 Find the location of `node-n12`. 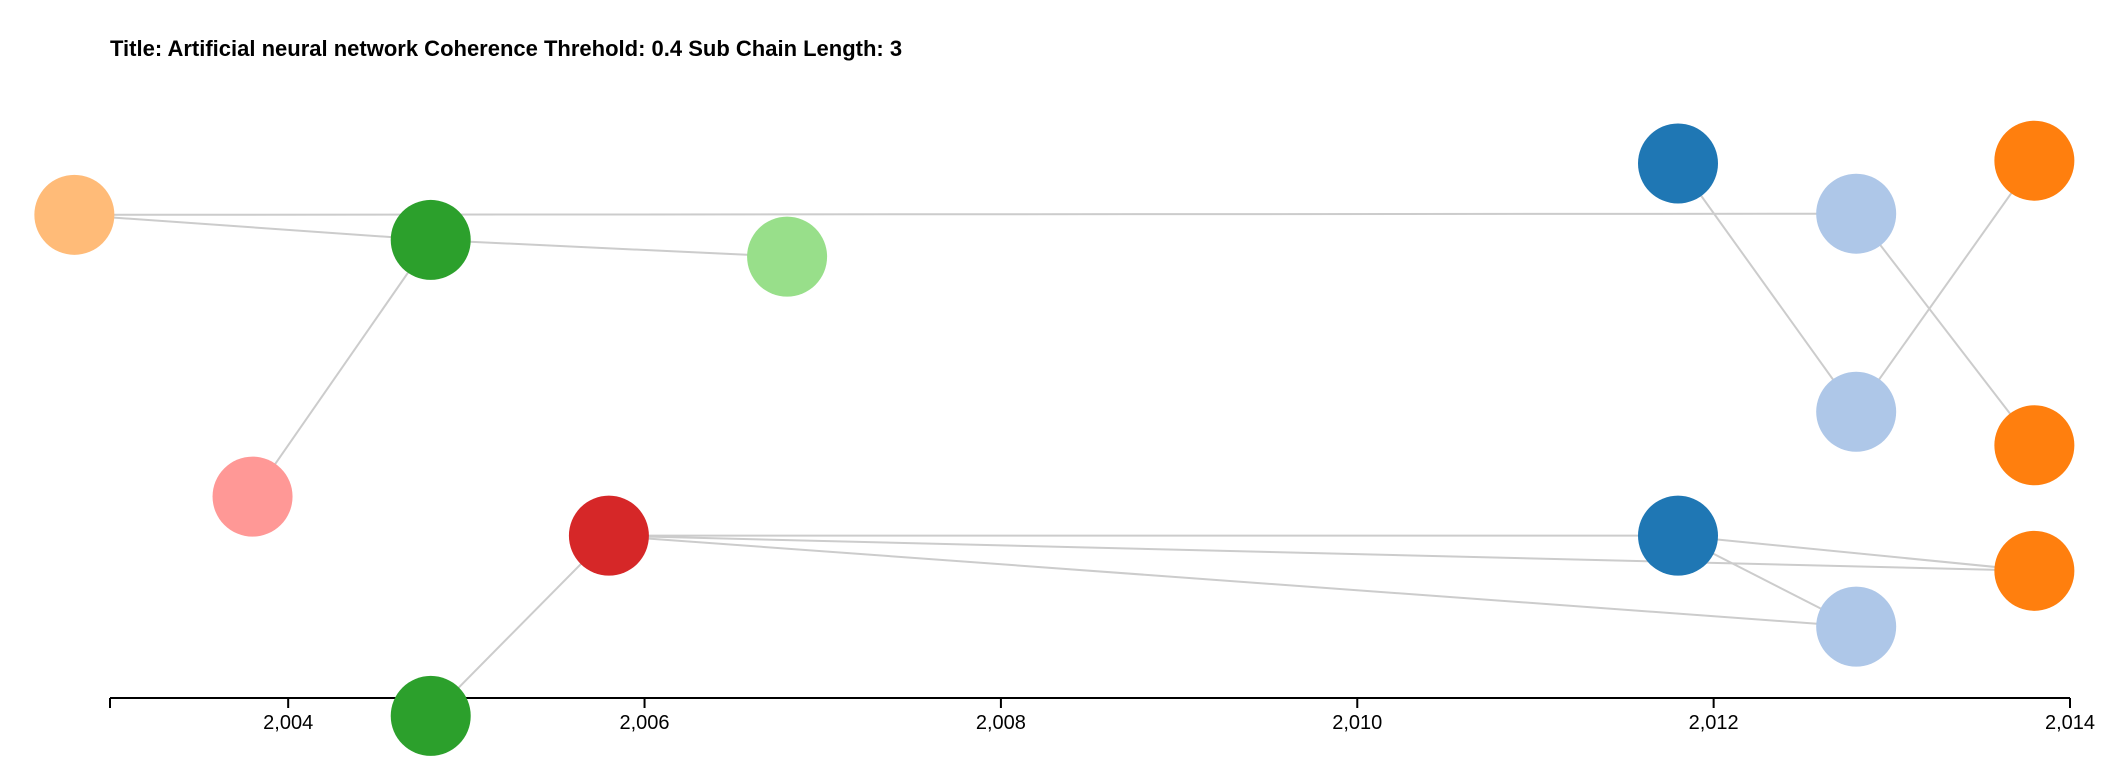

node-n12 is located at coordinates (1678, 535).